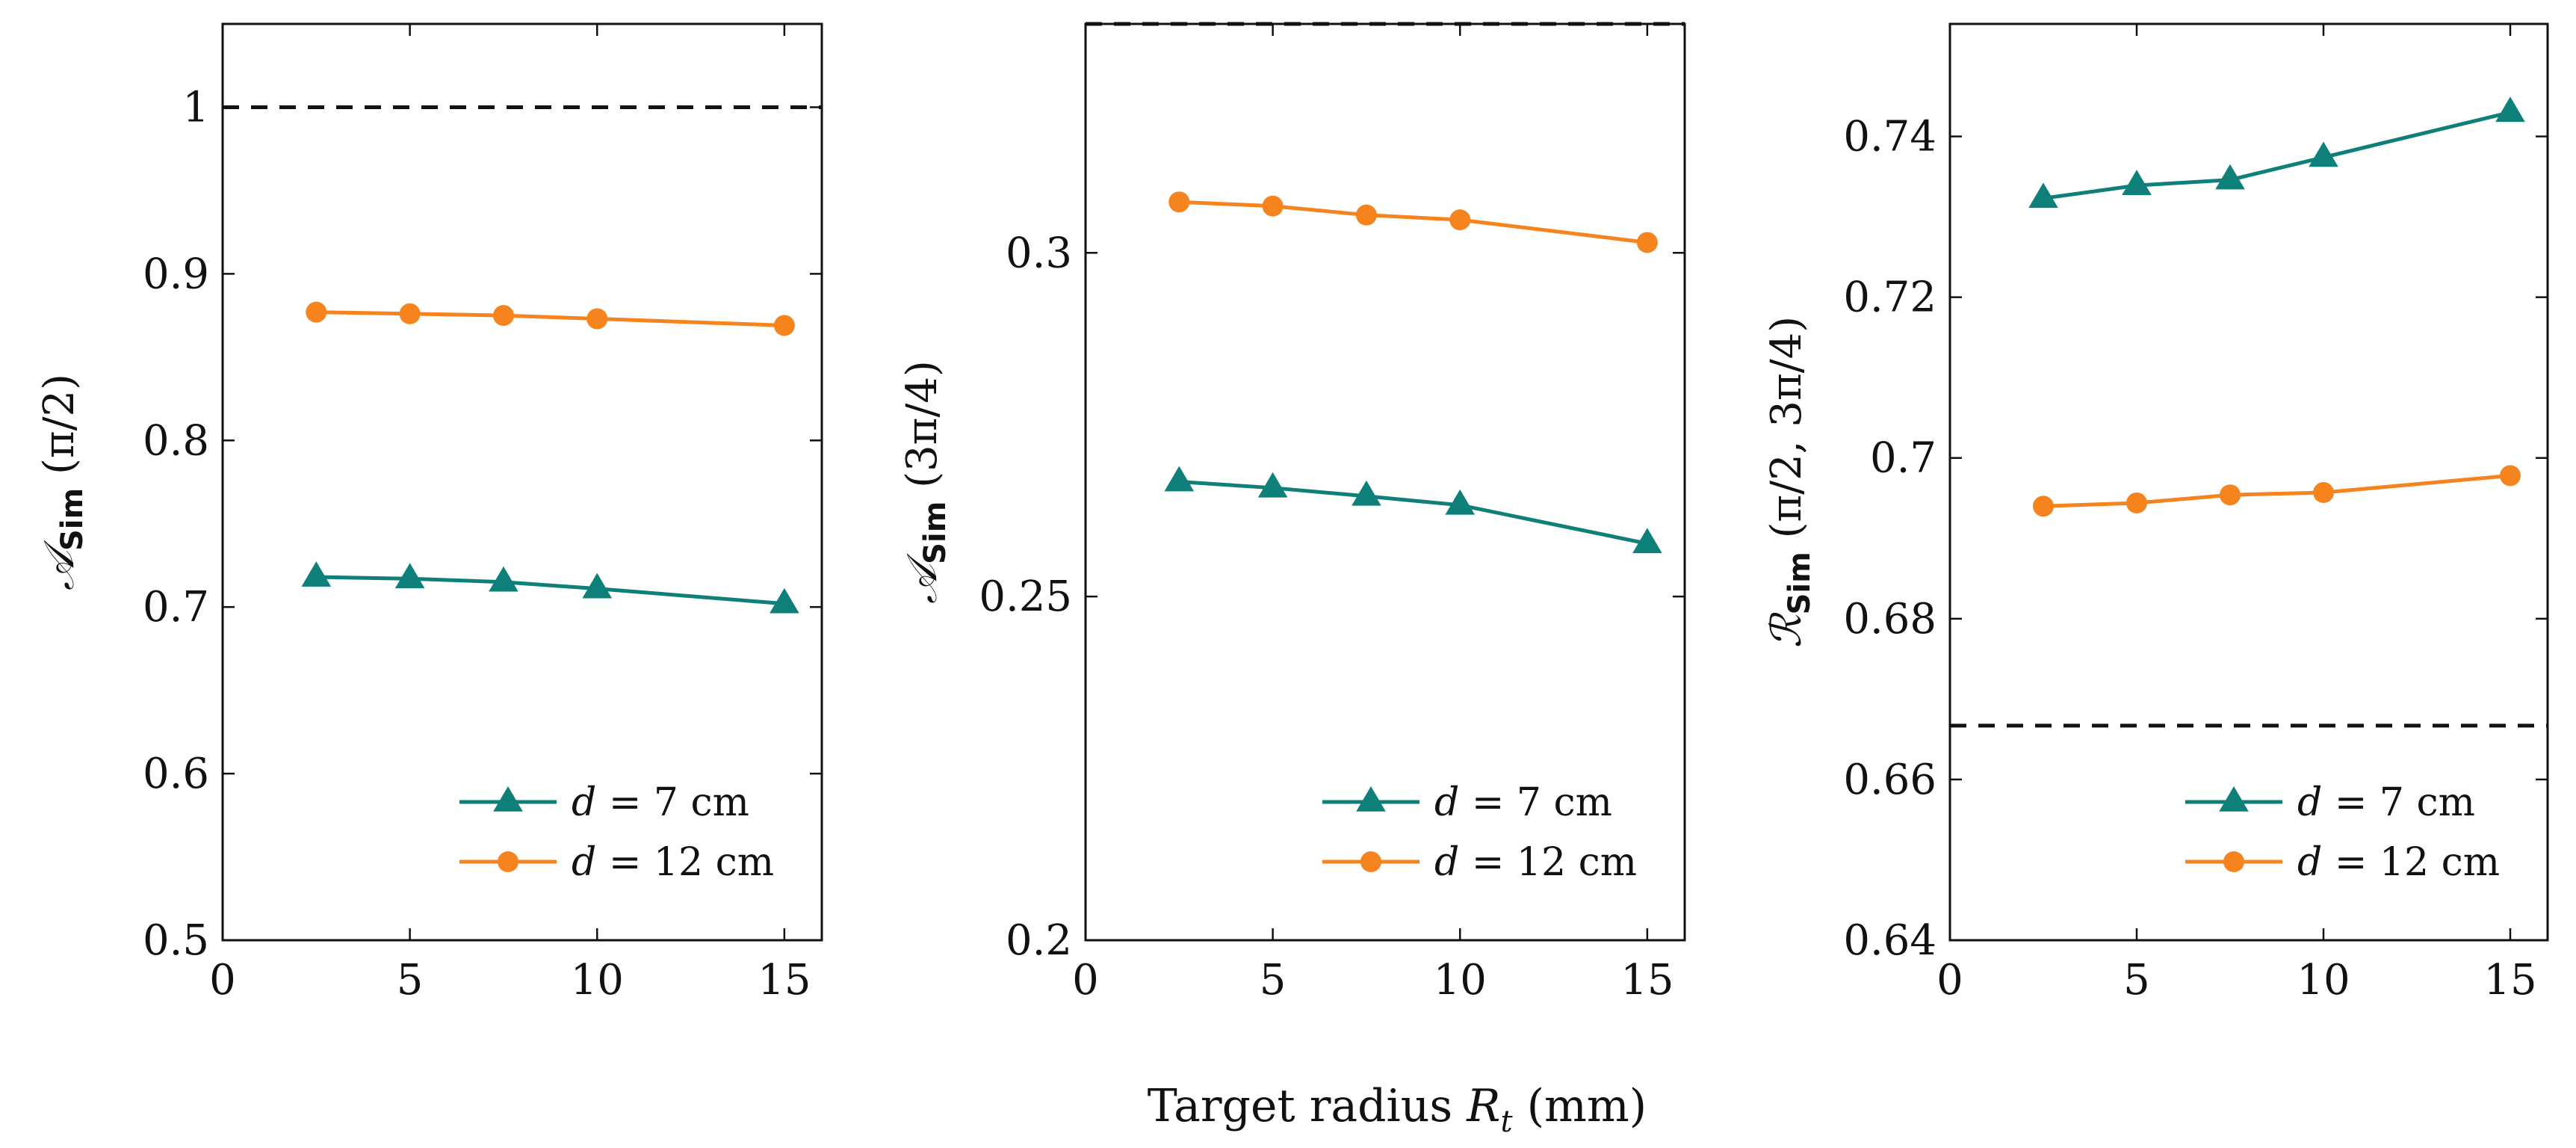 The image size is (2576, 1148). I want to click on y-axis-label: ℛSim (π/2, 3π/4), so click(1789, 482).